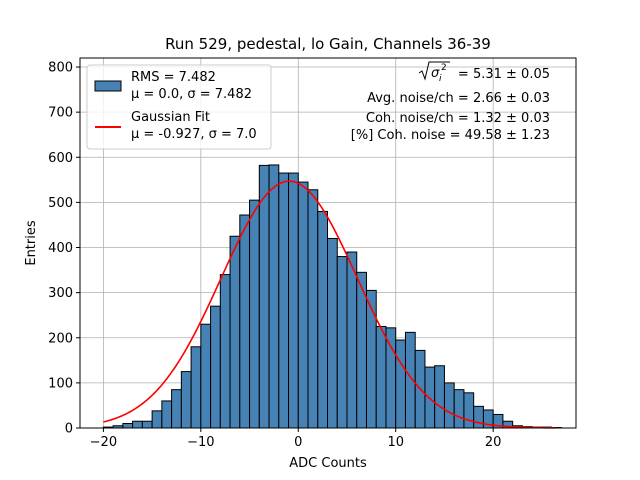 Image resolution: width=640 pixels, height=480 pixels. I want to click on y-tick-label: 700, so click(60, 113).